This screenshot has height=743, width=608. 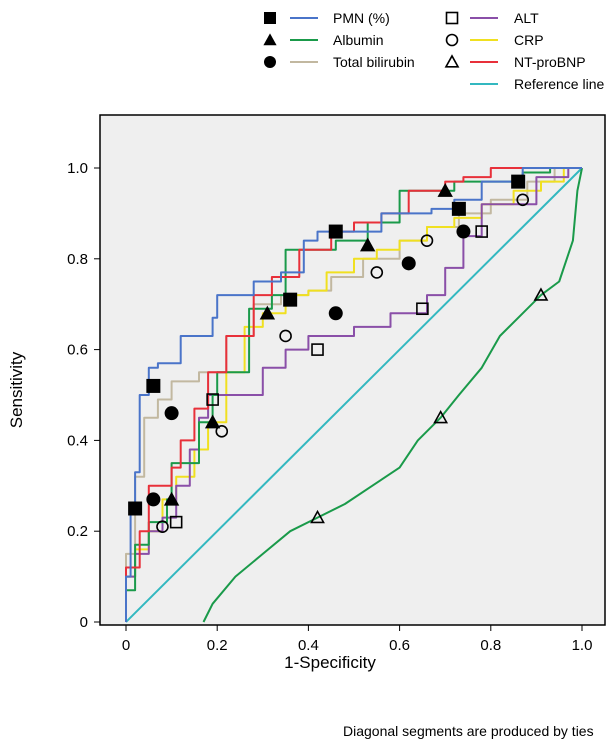 I want to click on y-tick-label: 0.8, so click(x=77, y=259).